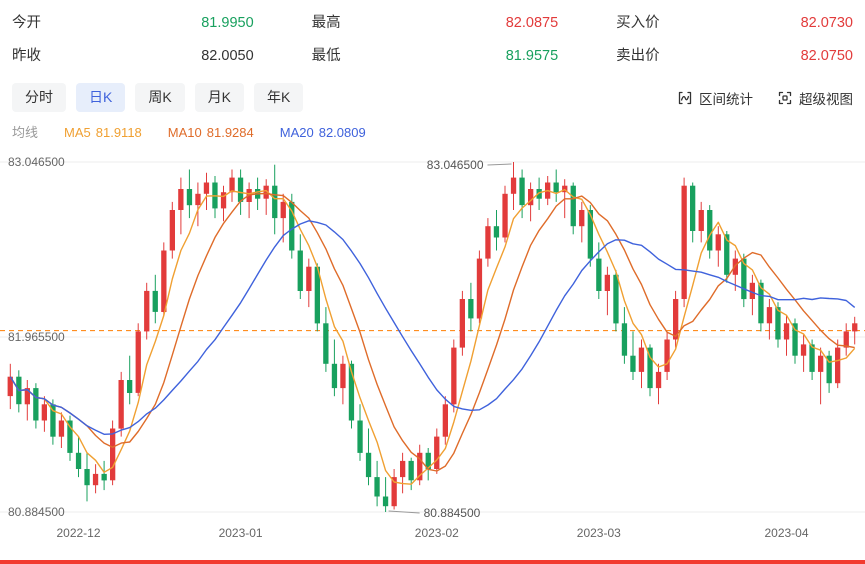 The height and width of the screenshot is (564, 865). I want to click on range-stats-label: 区间统计, so click(726, 99).